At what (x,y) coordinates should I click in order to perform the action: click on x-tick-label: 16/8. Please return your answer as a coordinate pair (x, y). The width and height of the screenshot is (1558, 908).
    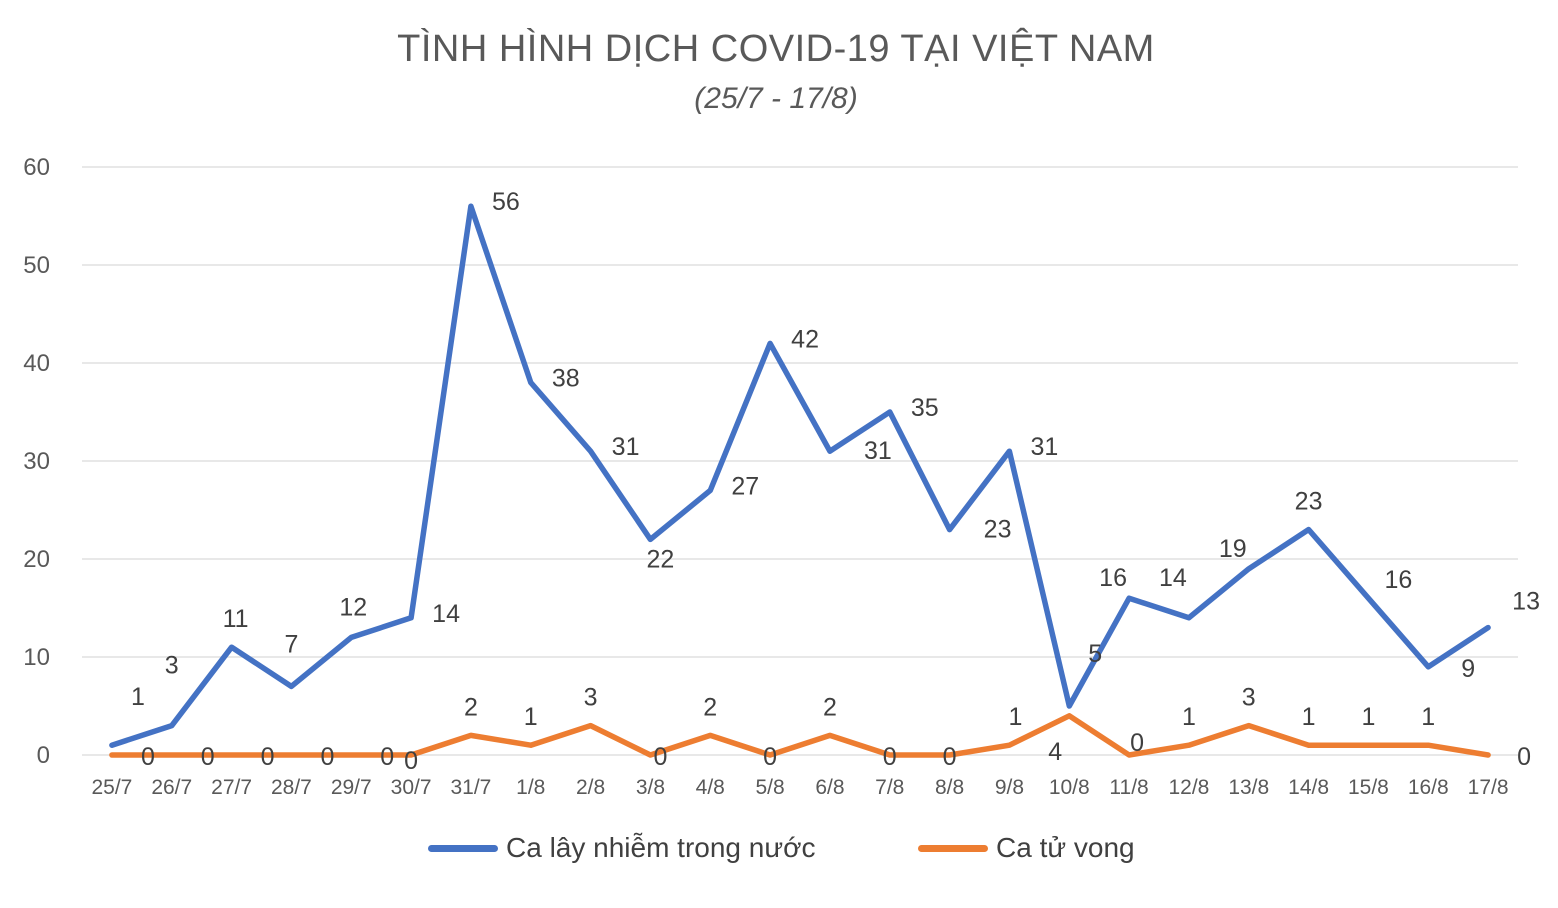
    Looking at the image, I should click on (1428, 787).